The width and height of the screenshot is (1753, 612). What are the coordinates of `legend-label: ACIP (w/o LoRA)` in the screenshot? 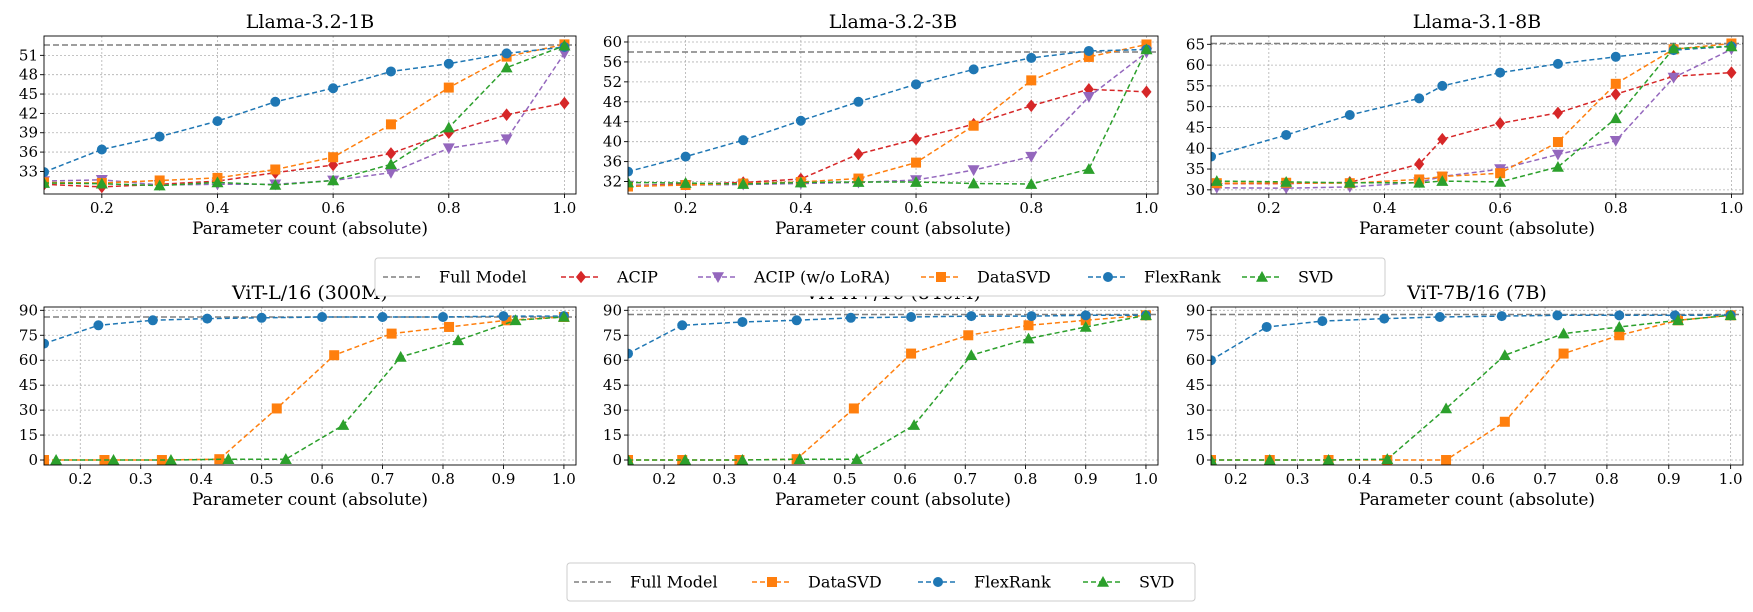 It's located at (821, 277).